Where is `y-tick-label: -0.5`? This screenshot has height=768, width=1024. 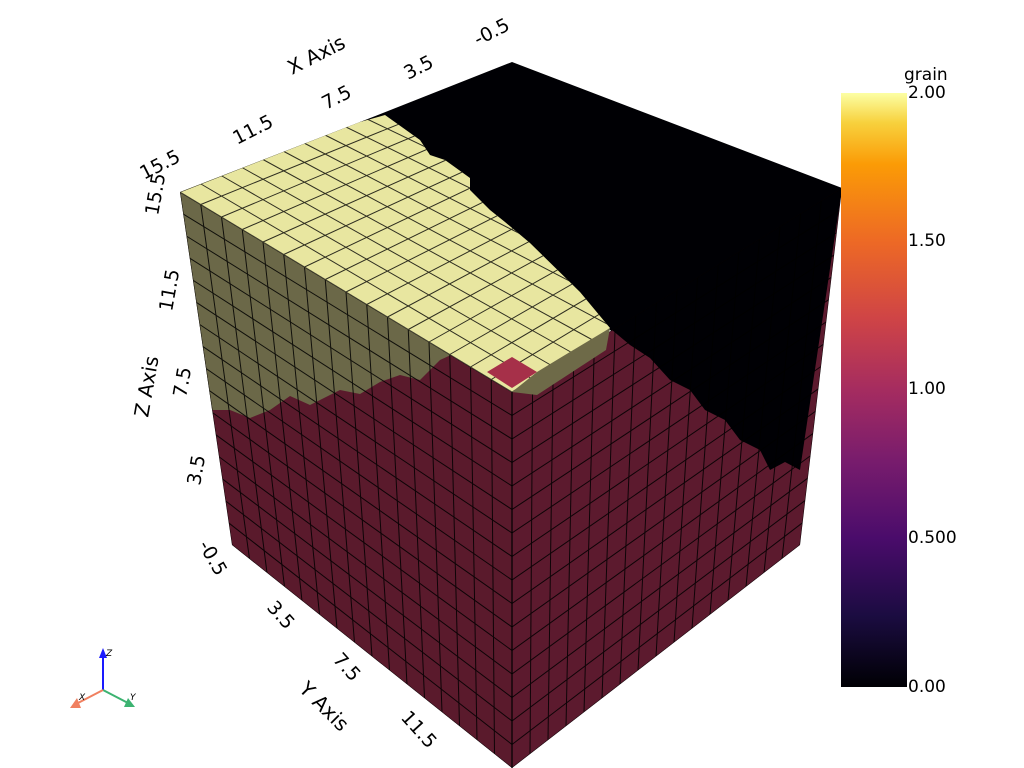
y-tick-label: -0.5 is located at coordinates (213, 558).